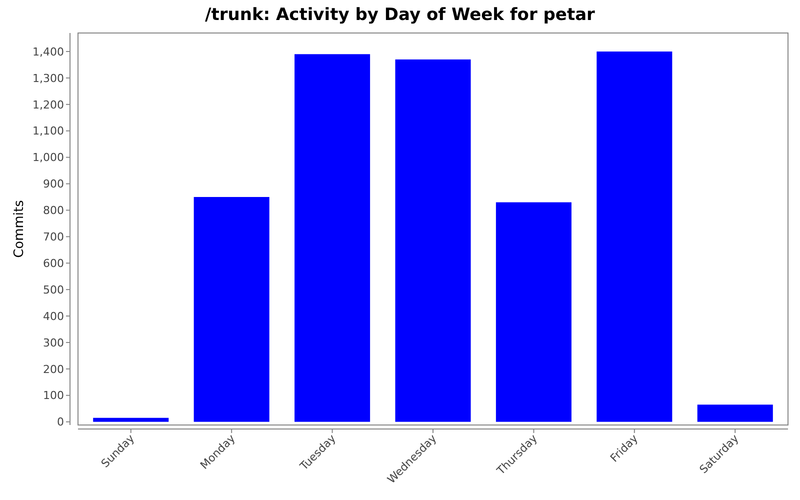  What do you see at coordinates (19, 229) in the screenshot?
I see `y-axis-title: Commits` at bounding box center [19, 229].